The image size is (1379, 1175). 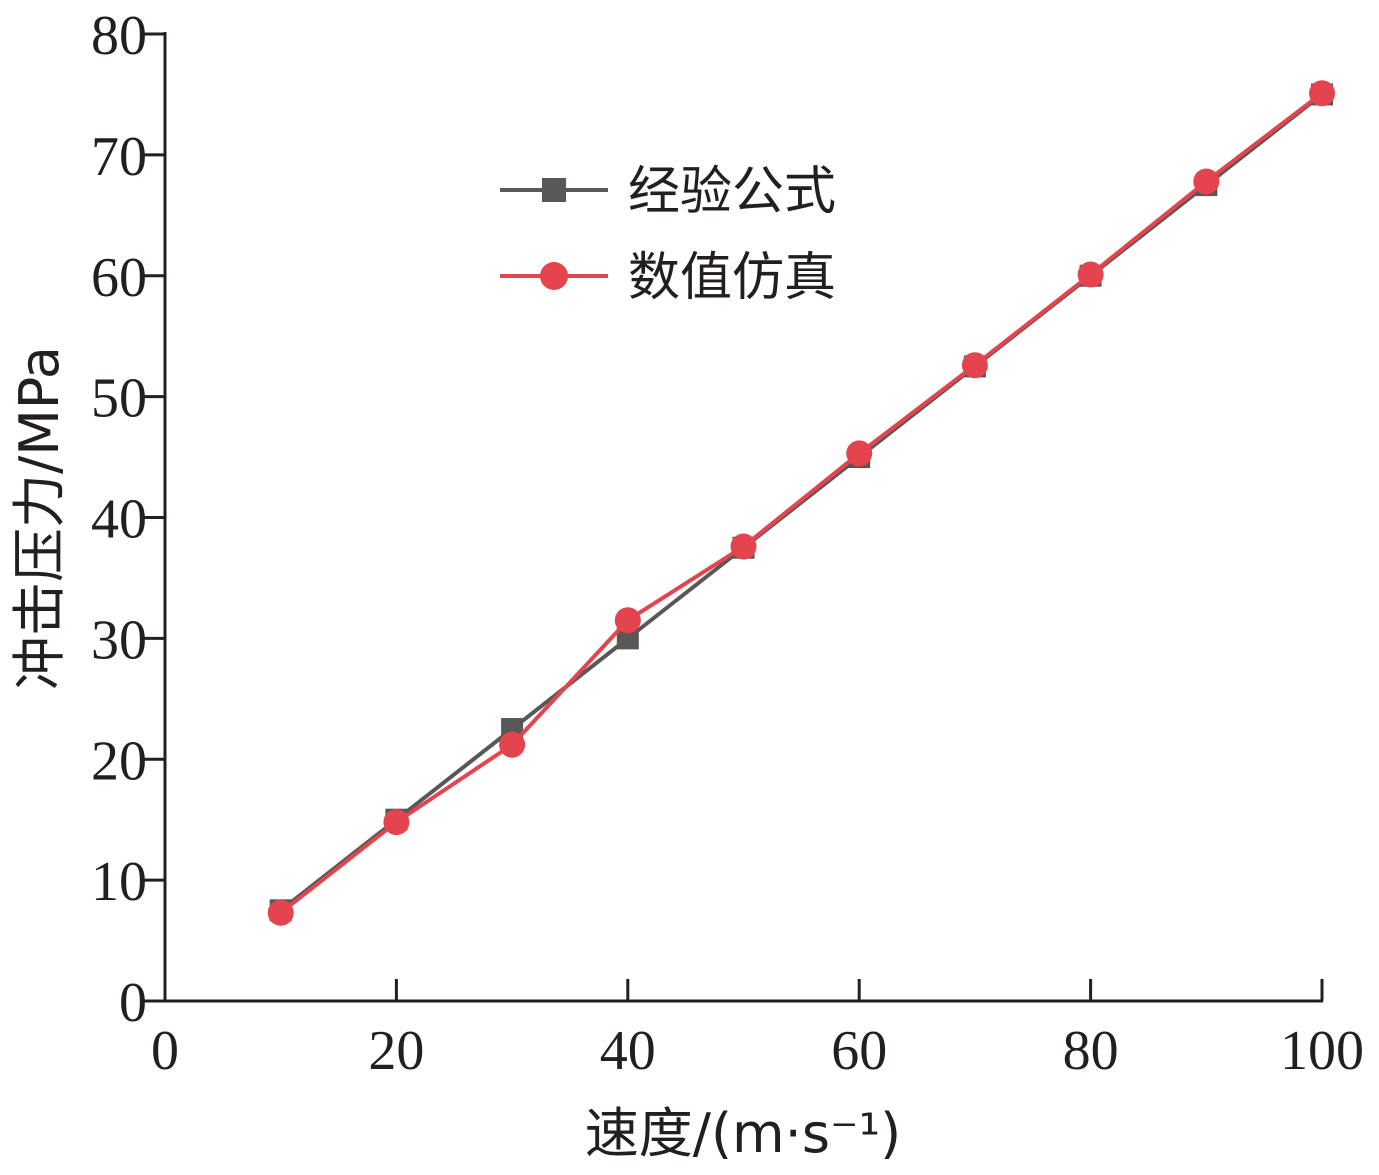 What do you see at coordinates (119, 761) in the screenshot?
I see `y-tick-label: 20` at bounding box center [119, 761].